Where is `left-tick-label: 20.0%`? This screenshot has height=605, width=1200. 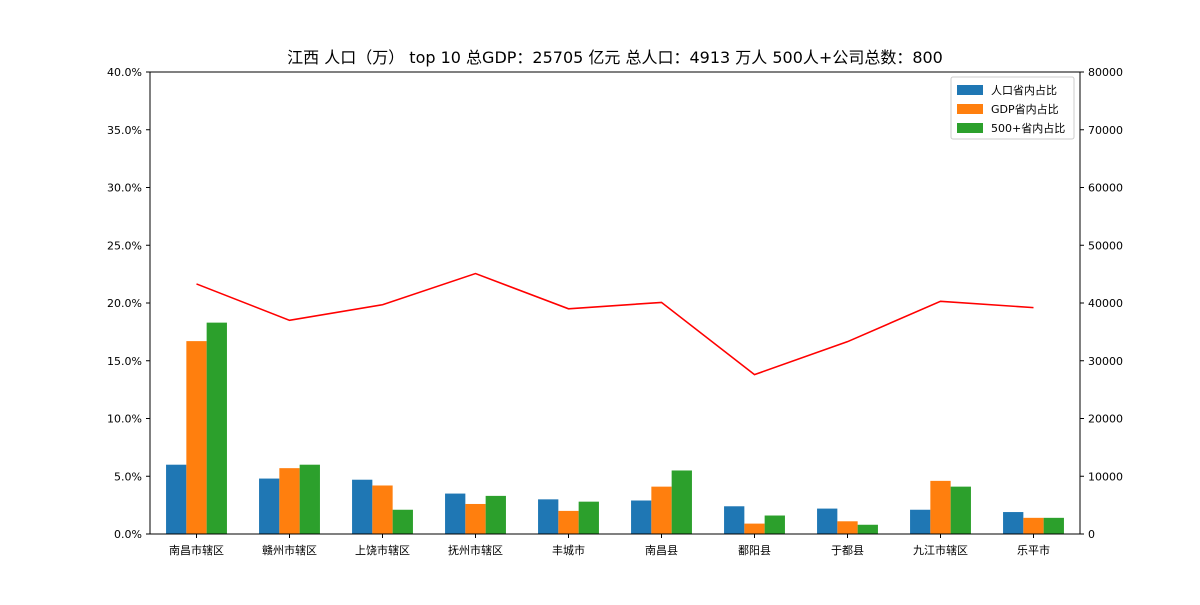
left-tick-label: 20.0% is located at coordinates (124, 303).